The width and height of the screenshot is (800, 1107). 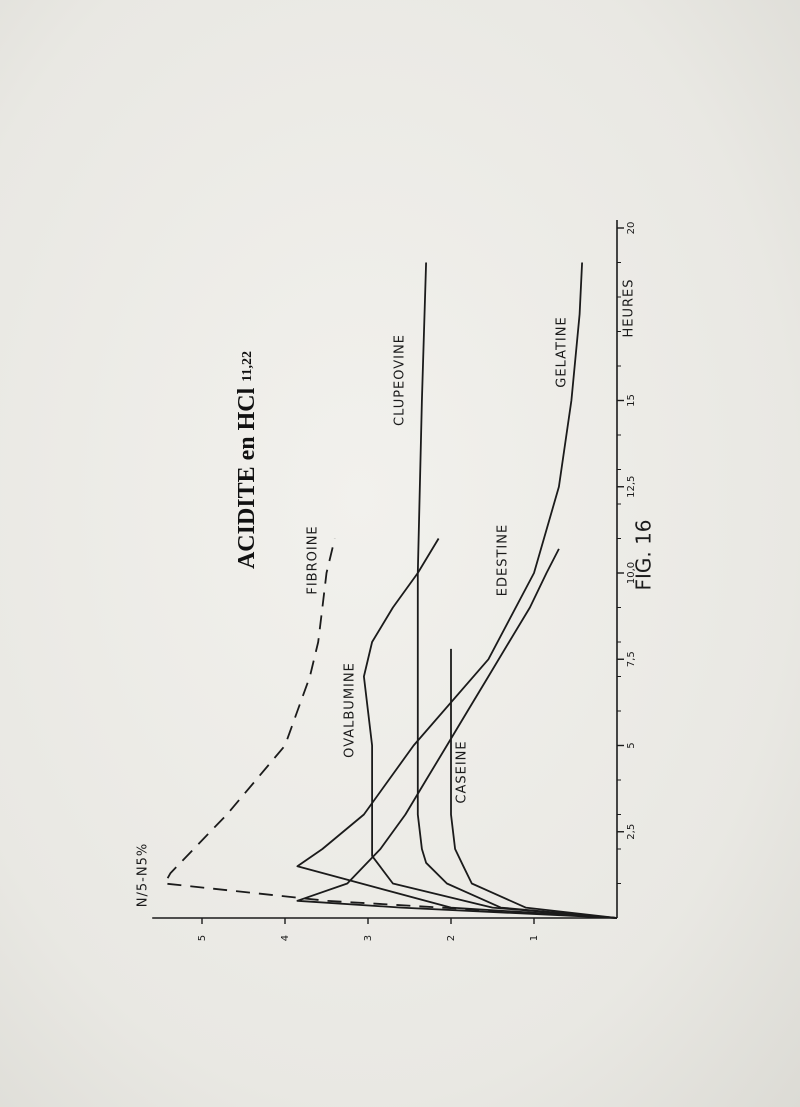 I want to click on series-line-ovalbumine, so click(x=490, y=728).